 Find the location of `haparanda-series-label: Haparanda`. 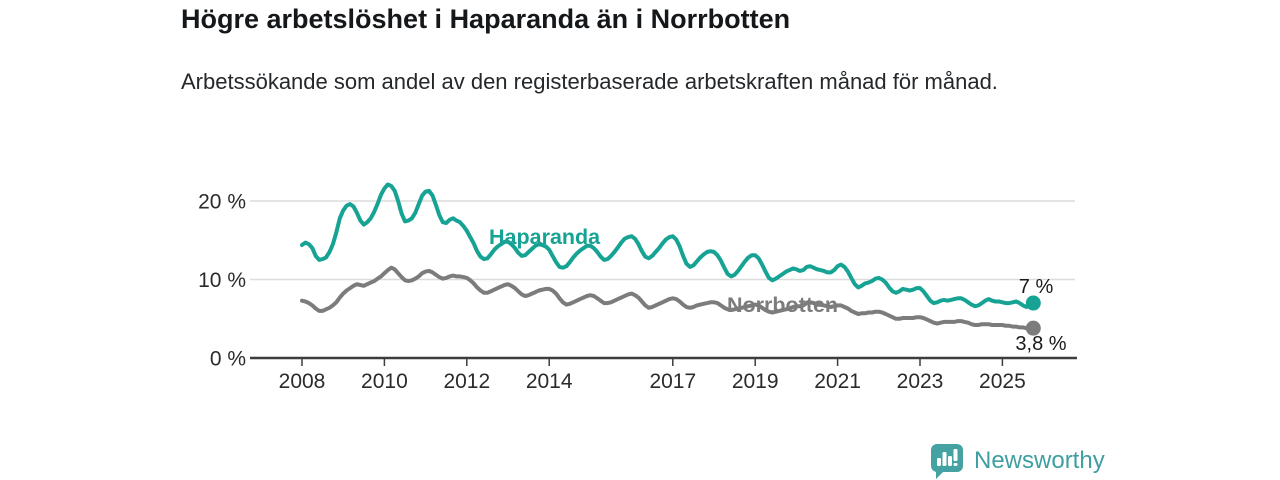

haparanda-series-label: Haparanda is located at coordinates (545, 237).